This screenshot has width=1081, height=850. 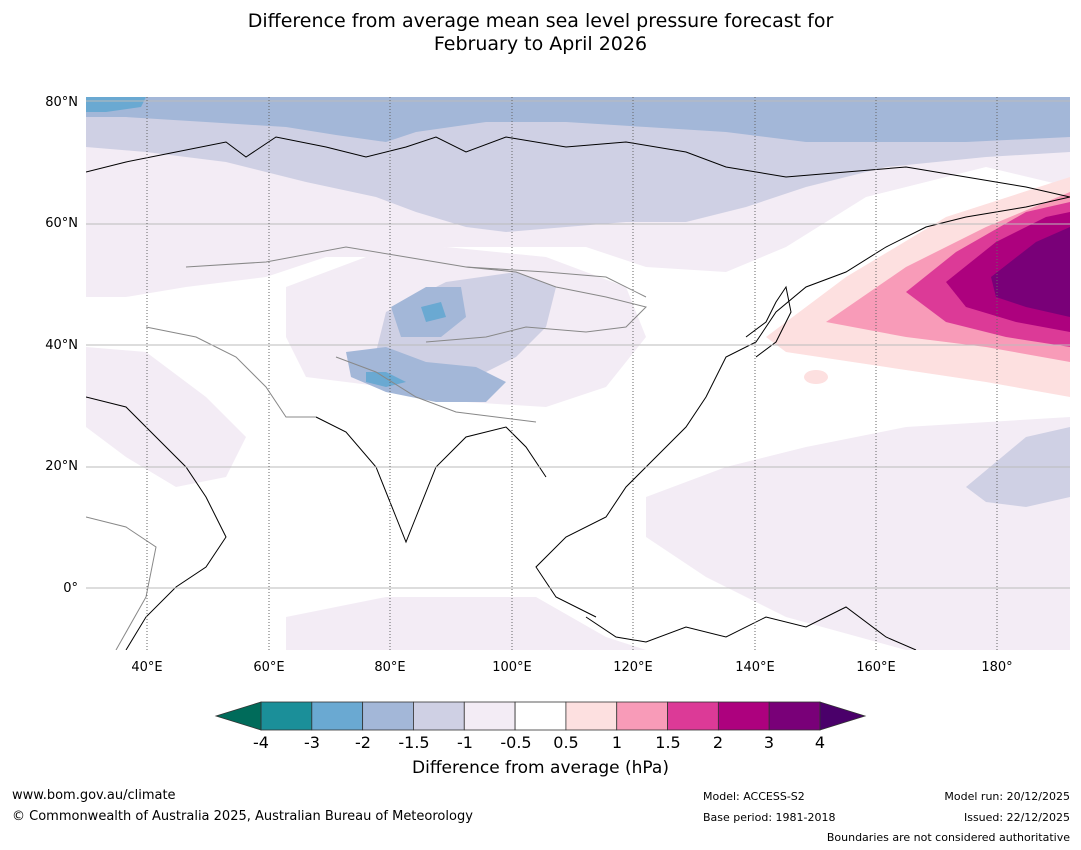 What do you see at coordinates (769, 817) in the screenshot?
I see `base-period: Base period: 1981-2018` at bounding box center [769, 817].